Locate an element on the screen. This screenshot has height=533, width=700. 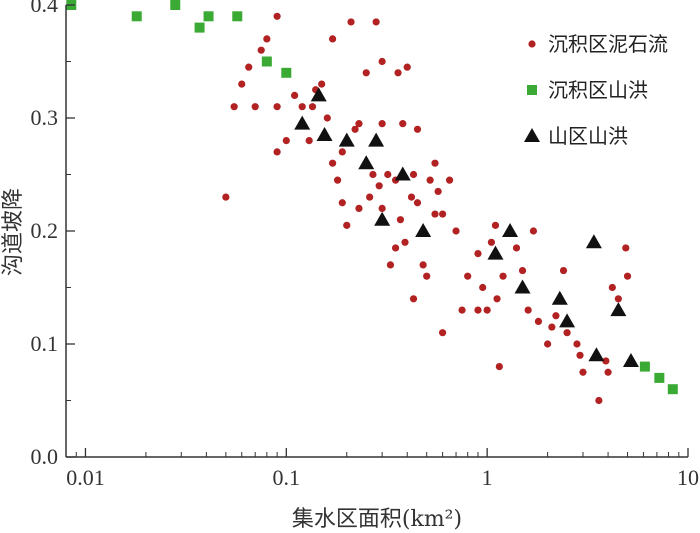
legend-item: 沉积区山洪 is located at coordinates (587, 90).